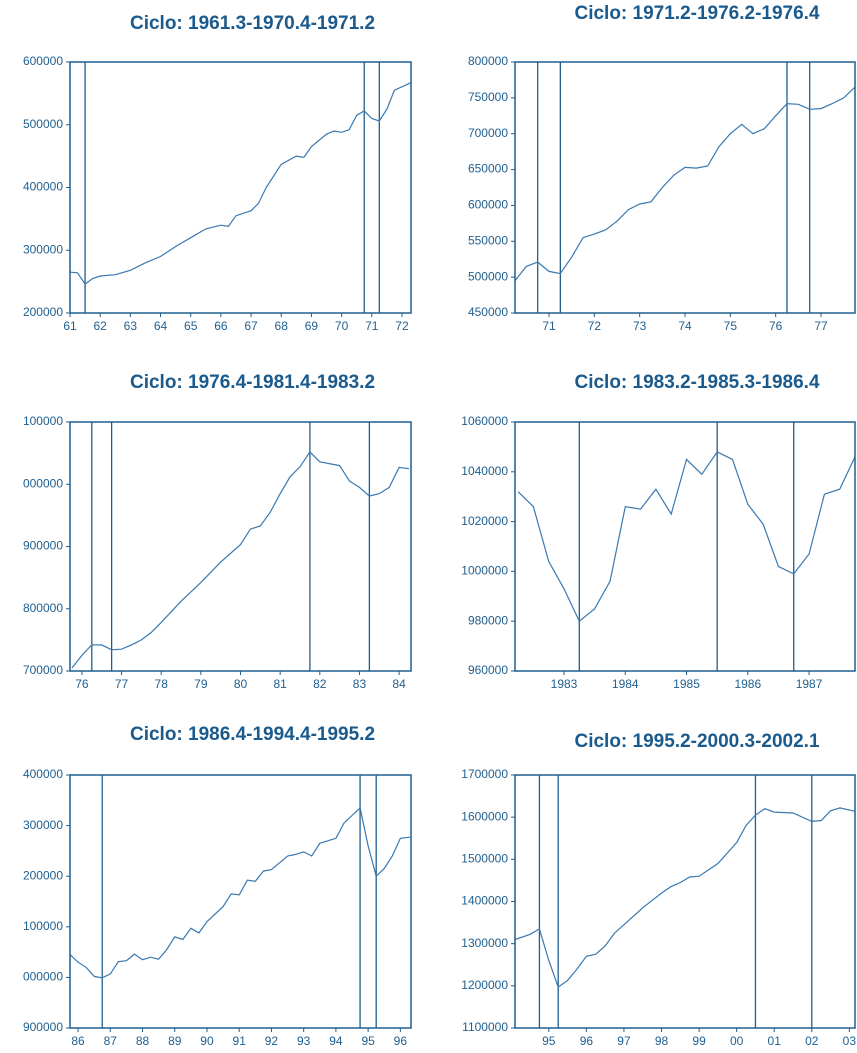 Image resolution: width=857 pixels, height=1053 pixels. What do you see at coordinates (70, 326) in the screenshot?
I see `x-tick-label: 61` at bounding box center [70, 326].